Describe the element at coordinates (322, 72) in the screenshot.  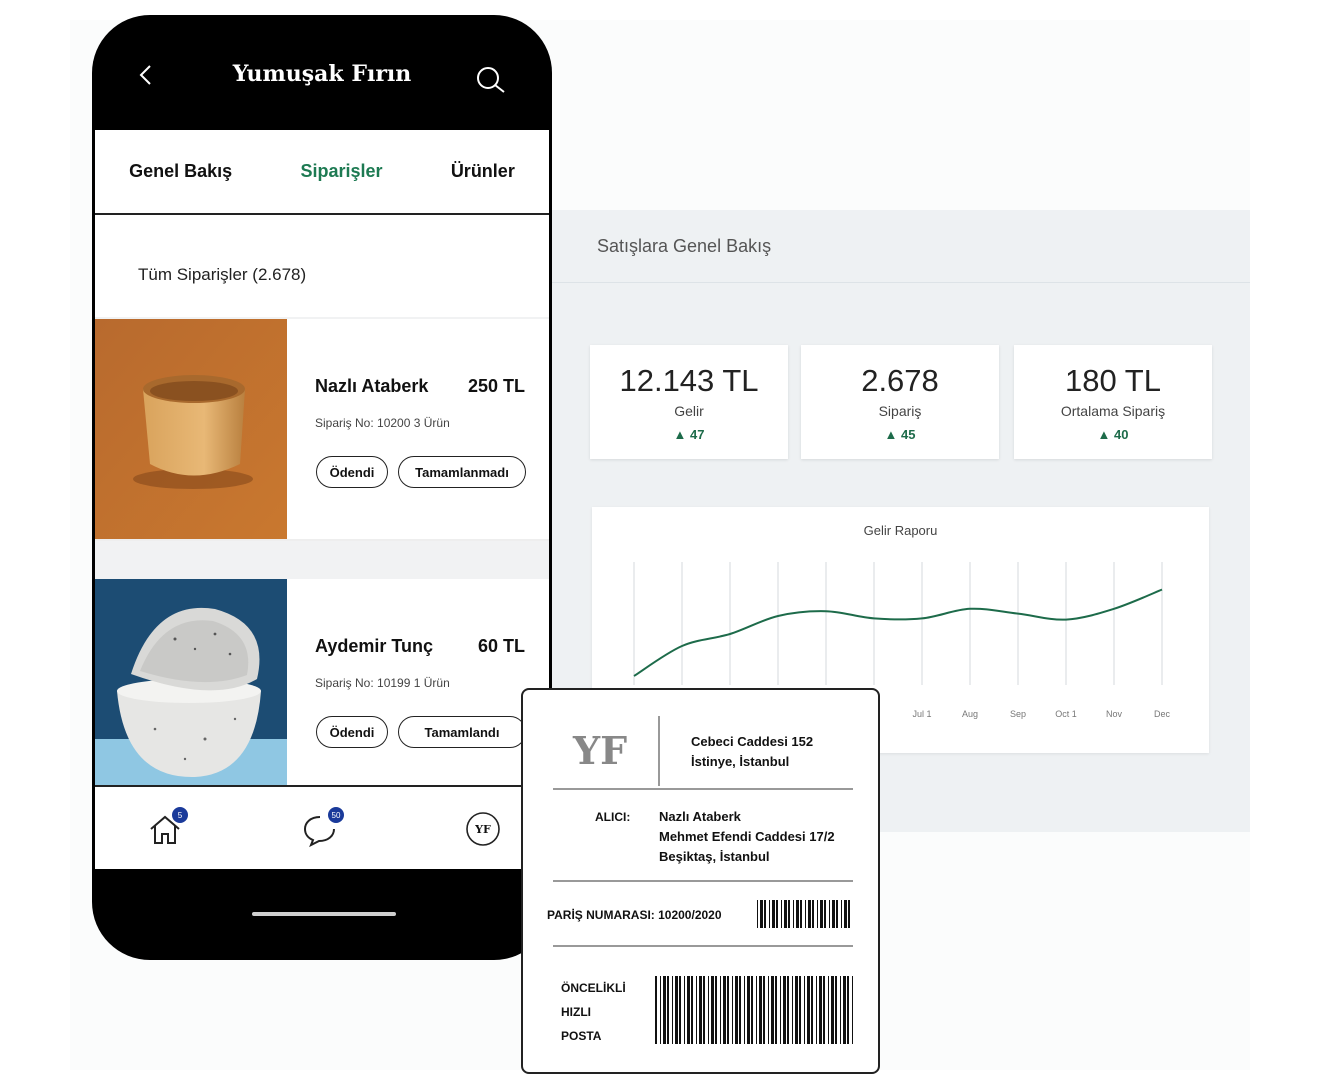
I see `app-bar: Yumuşak Fırın` at that location.